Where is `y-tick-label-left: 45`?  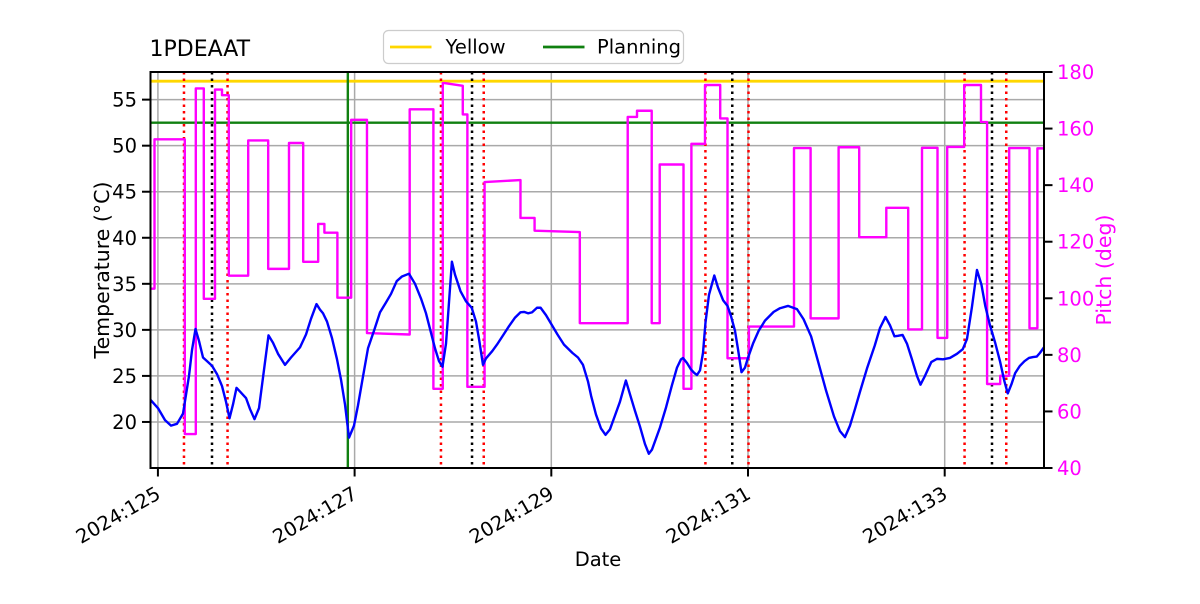 y-tick-label-left: 45 is located at coordinates (124, 192).